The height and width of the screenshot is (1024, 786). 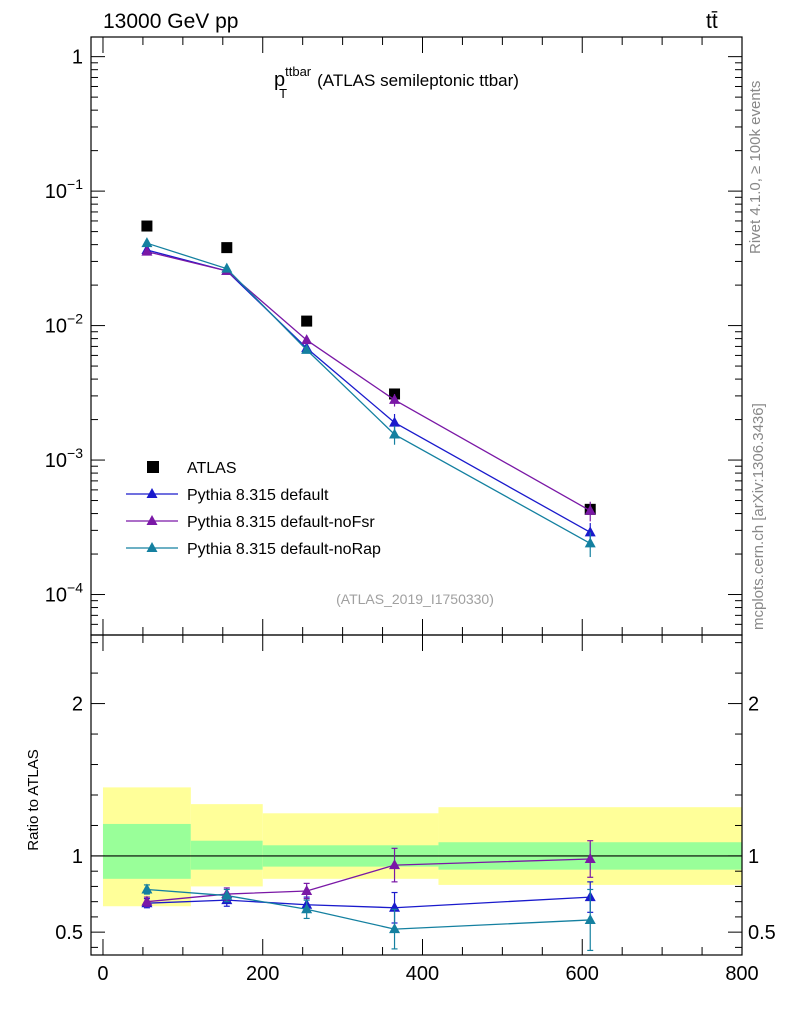 I want to click on ratio-x-tick-labels: 0 200 400 600 800, so click(x=427, y=974).